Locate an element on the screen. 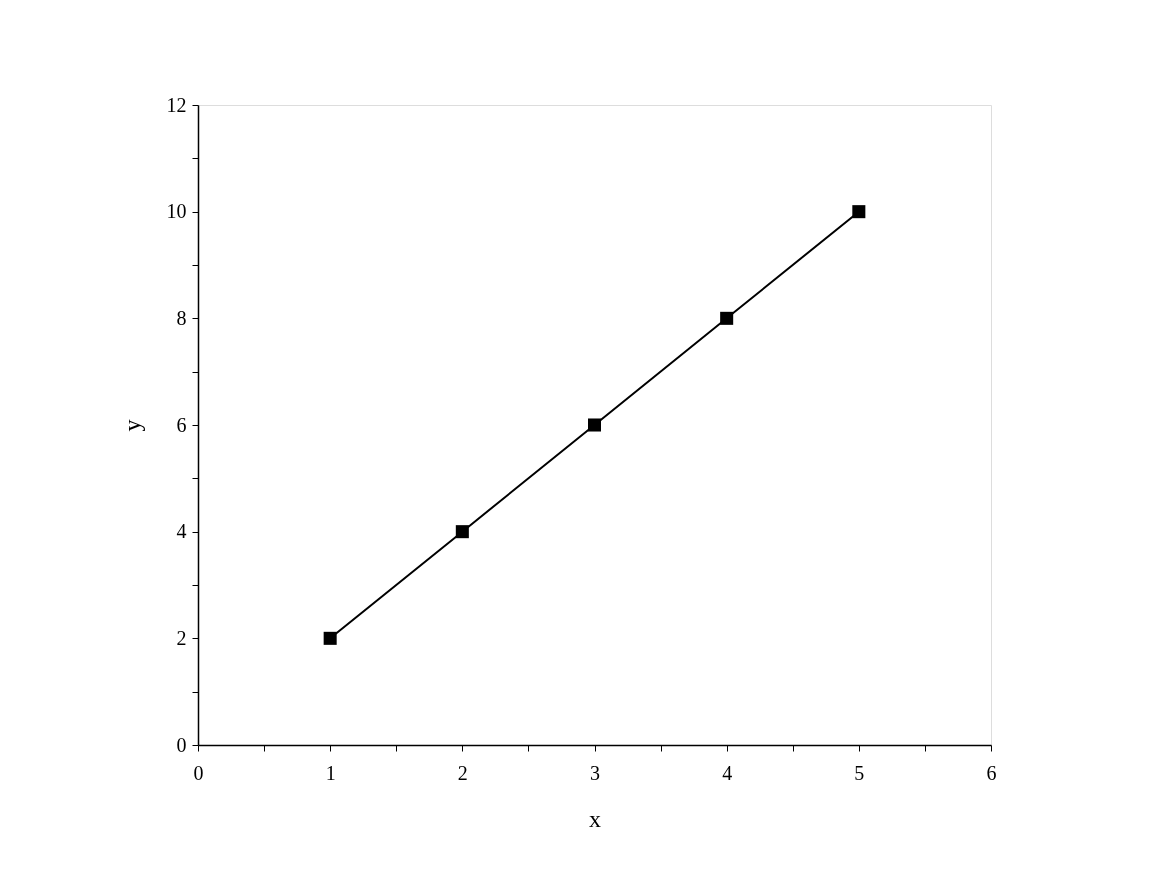  y-tick-label: 8 is located at coordinates (181, 317).